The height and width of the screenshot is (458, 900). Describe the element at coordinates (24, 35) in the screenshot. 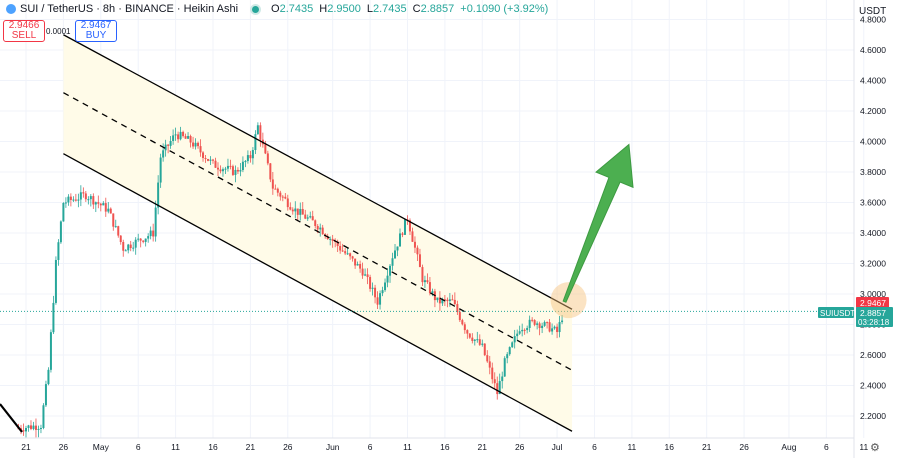

I see `sell-label: SELL` at that location.